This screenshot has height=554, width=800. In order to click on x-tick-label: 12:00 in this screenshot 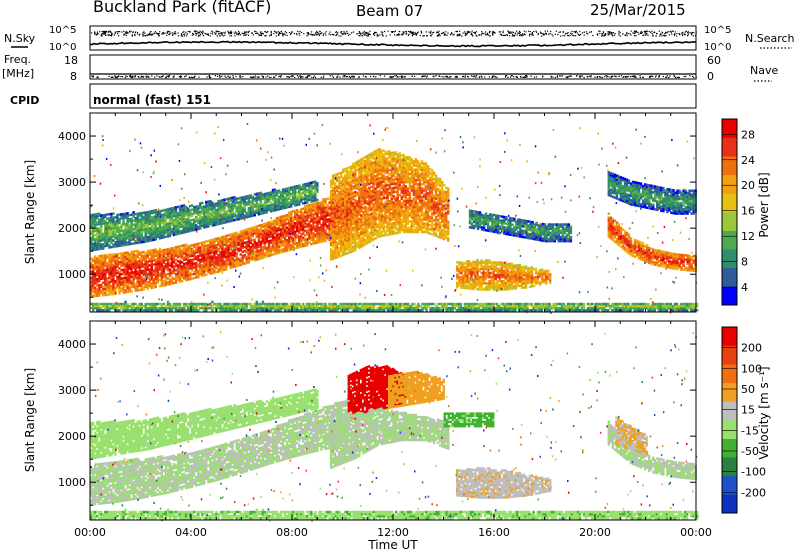, I will do `click(393, 532)`.